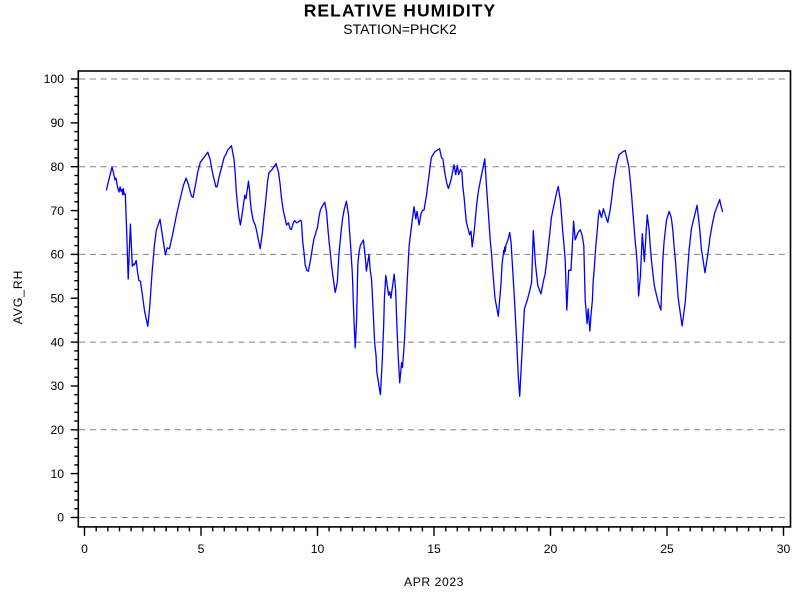  What do you see at coordinates (400, 11) in the screenshot?
I see `svg-text: RELATIVE HUMIDITY` at bounding box center [400, 11].